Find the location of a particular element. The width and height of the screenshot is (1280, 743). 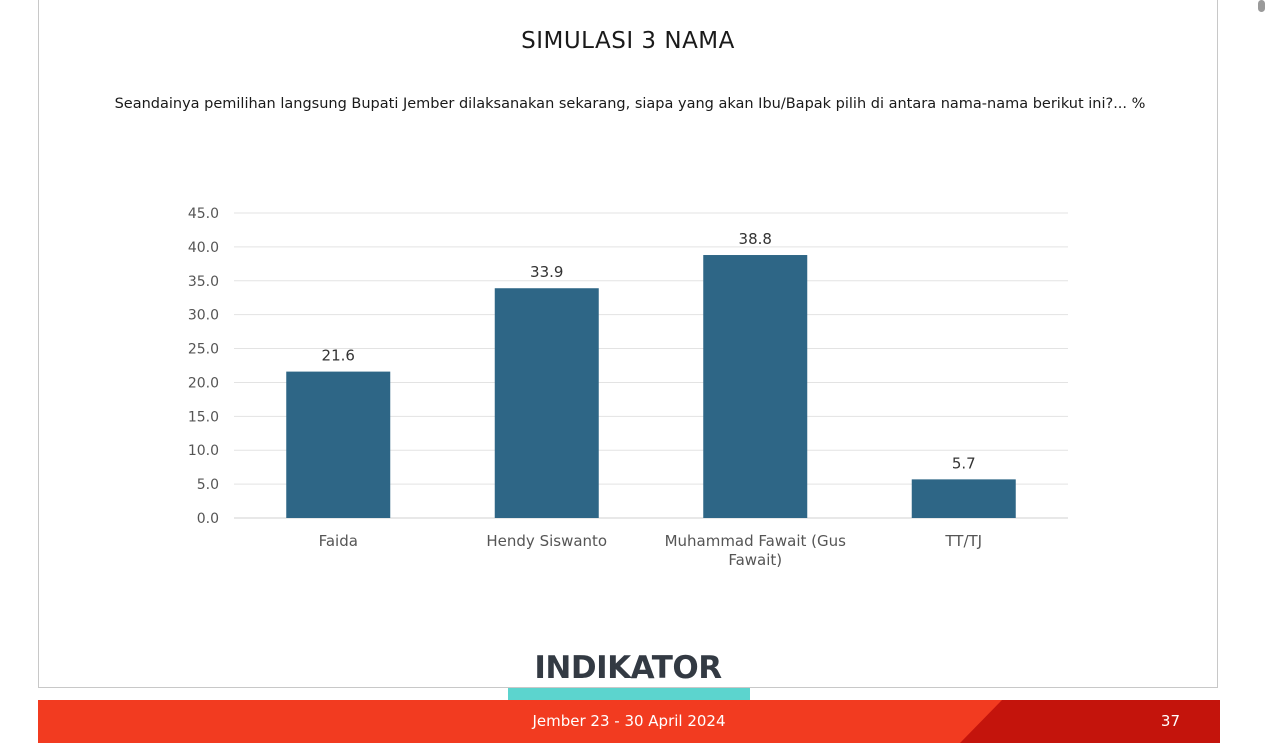

slide-title: SIMULASI 3 NAMA is located at coordinates (628, 41).